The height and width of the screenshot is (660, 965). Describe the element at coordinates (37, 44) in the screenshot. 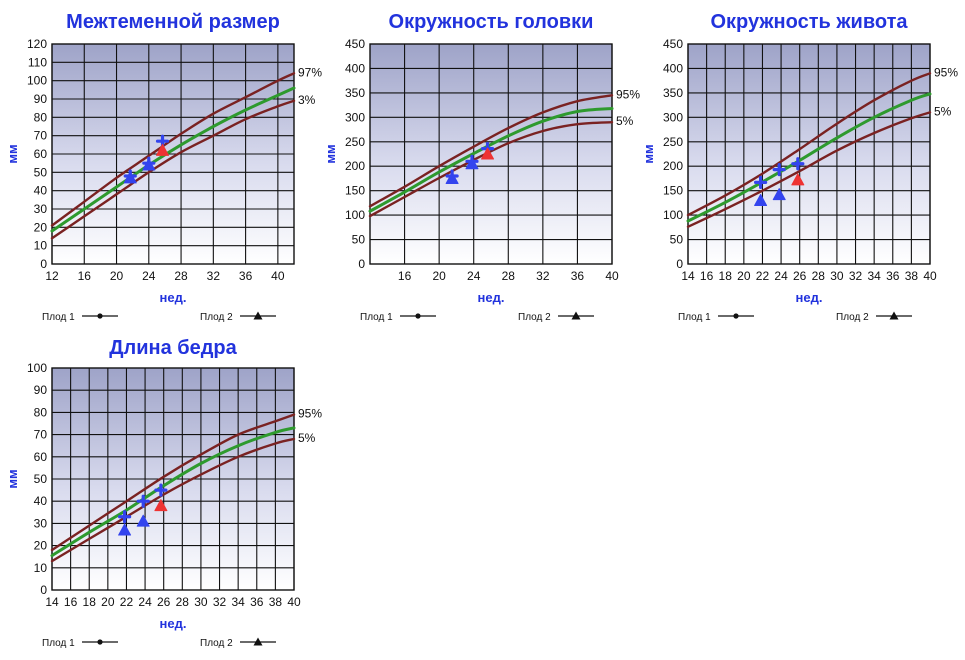

I see `y-tick-label: 120` at that location.